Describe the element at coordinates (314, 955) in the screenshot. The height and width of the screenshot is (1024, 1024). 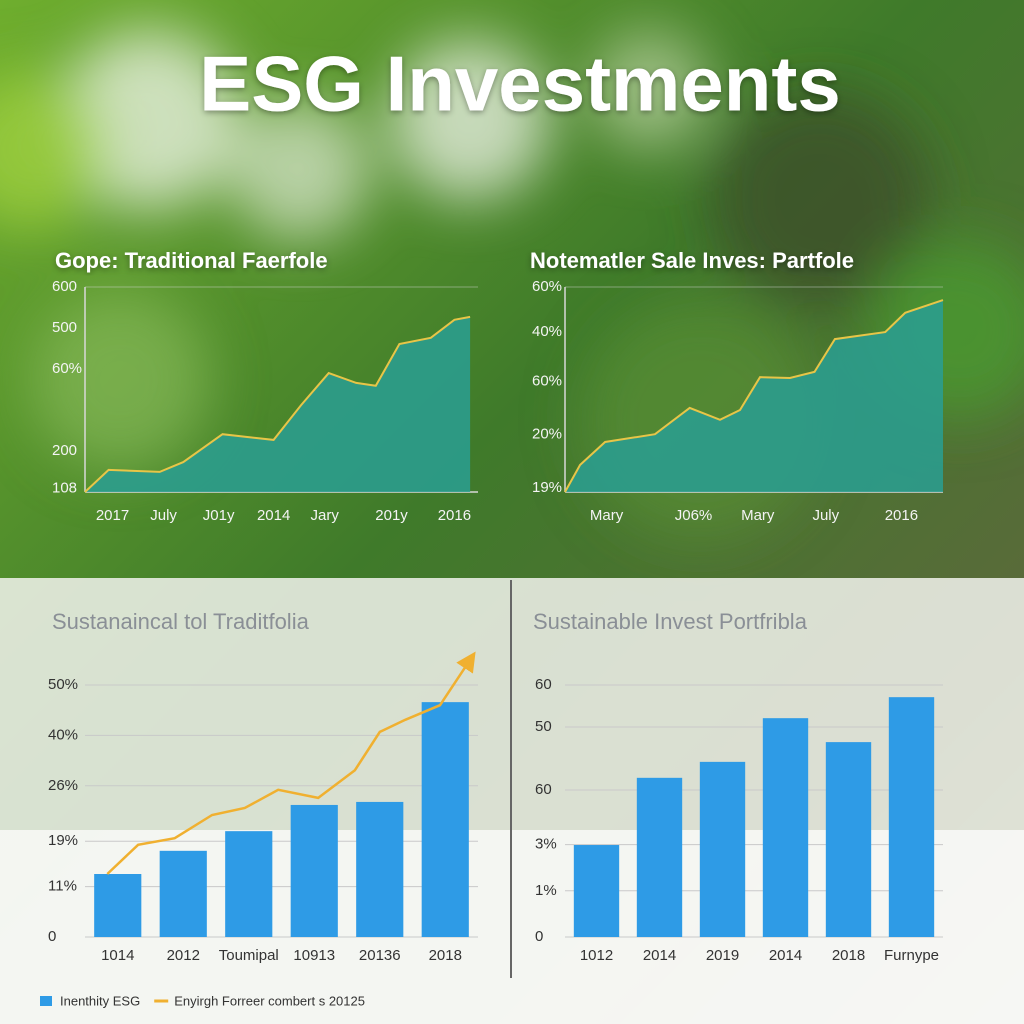
I see `x-tick-label: 10913` at that location.